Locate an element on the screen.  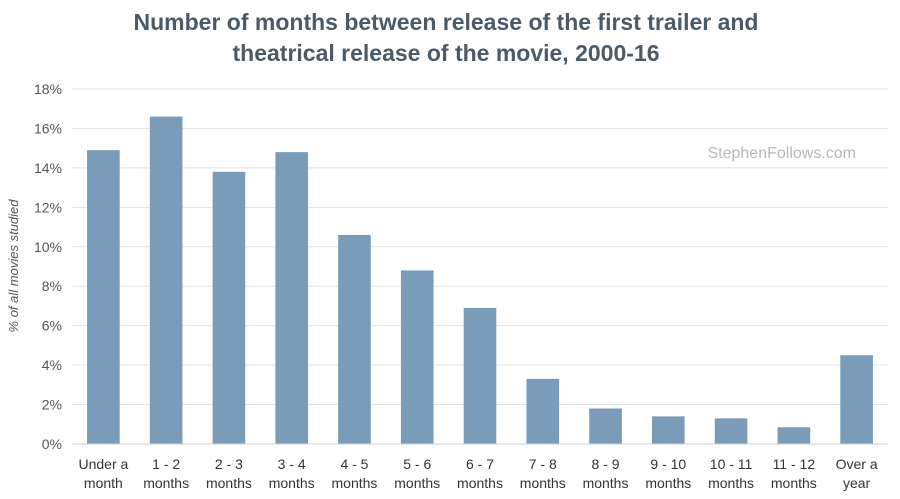
y-axis-ticks: 0% 2% 4% 6% 8% 10% 12% 14% 16% 18% is located at coordinates (48, 266).